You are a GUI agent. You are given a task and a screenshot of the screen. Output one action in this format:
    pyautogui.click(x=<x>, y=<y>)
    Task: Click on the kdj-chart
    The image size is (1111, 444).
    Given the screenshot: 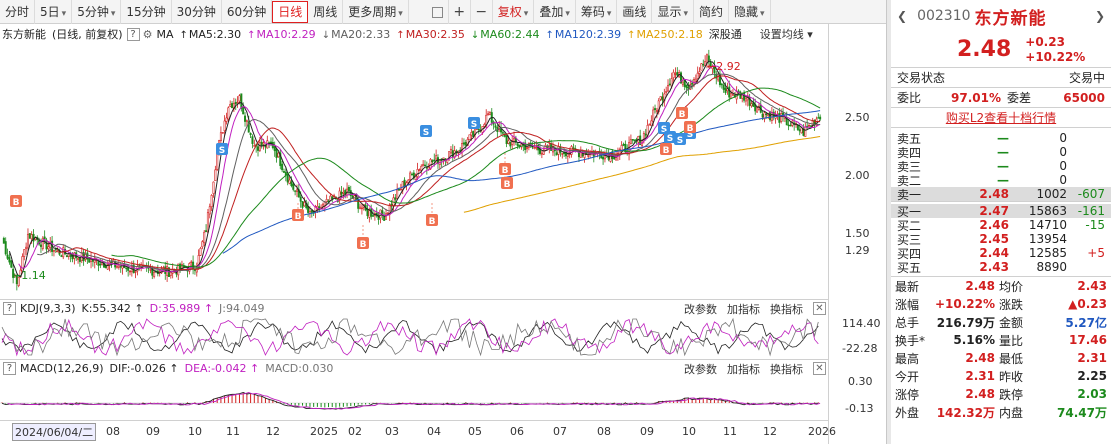 What is the action you would take?
    pyautogui.click(x=414, y=337)
    